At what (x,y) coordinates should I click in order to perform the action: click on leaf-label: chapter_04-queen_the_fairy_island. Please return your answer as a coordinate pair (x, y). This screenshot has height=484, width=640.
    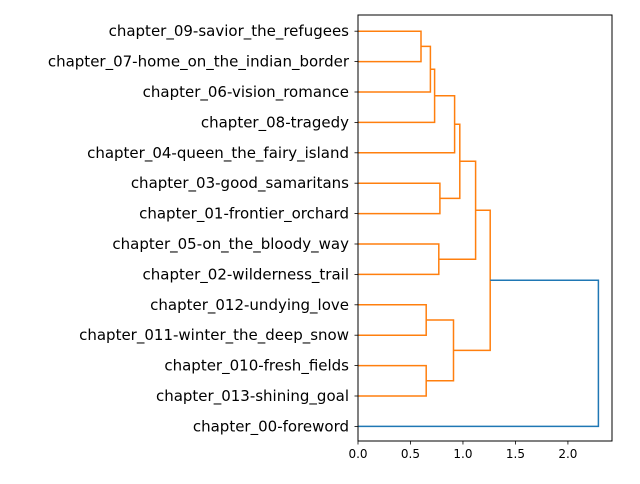
    Looking at the image, I should click on (218, 153).